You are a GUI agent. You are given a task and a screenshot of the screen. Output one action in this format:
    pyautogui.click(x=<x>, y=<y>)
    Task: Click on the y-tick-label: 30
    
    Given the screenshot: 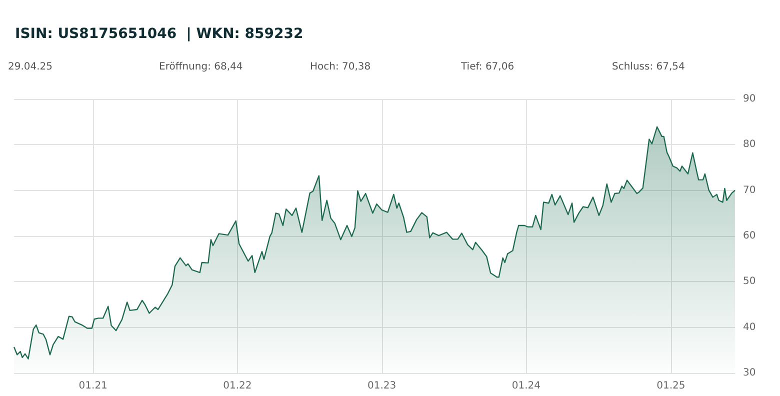 What is the action you would take?
    pyautogui.click(x=749, y=373)
    